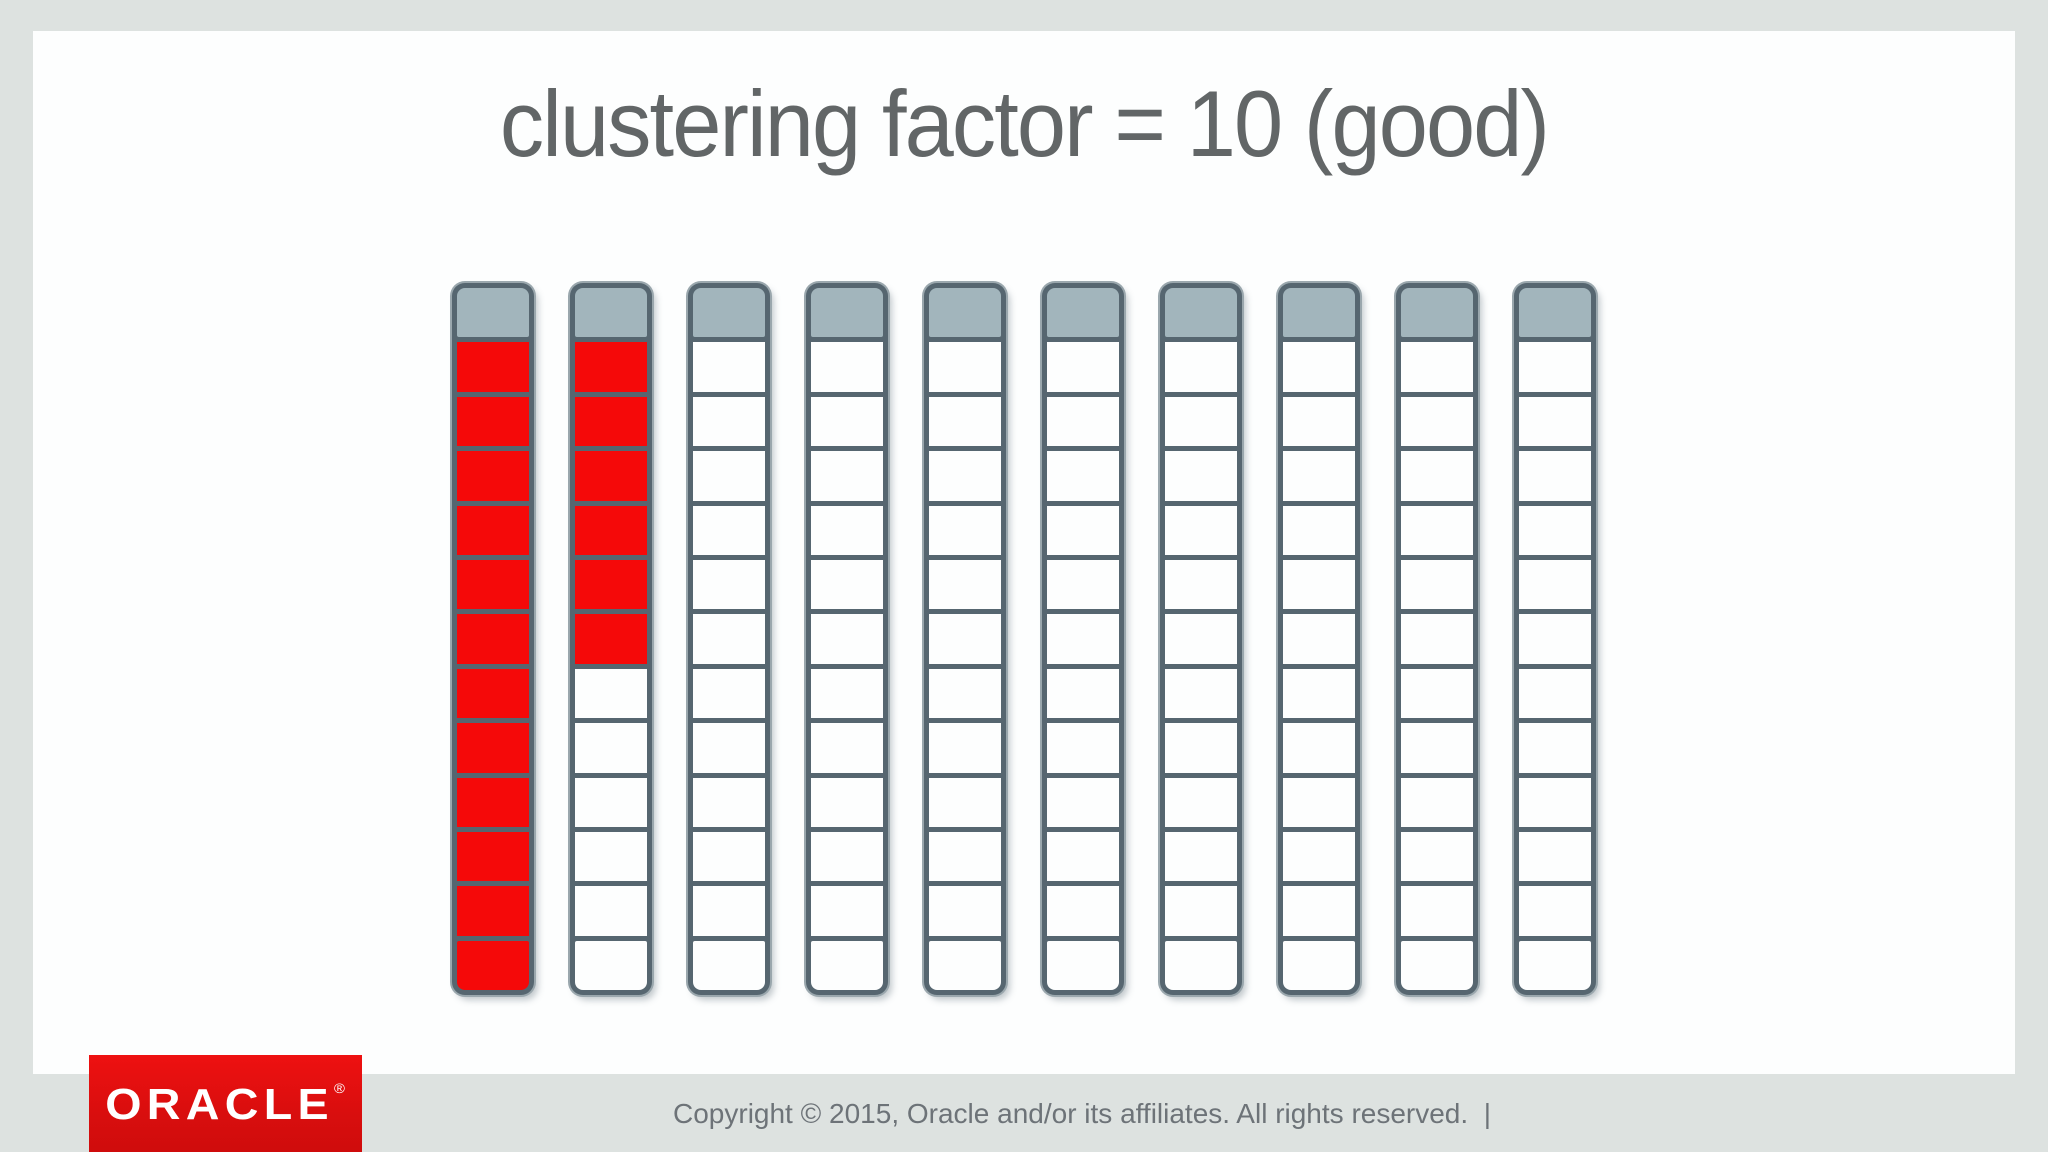 The image size is (2048, 1152). I want to click on oracle-logo-text: ORACLE®, so click(225, 1104).